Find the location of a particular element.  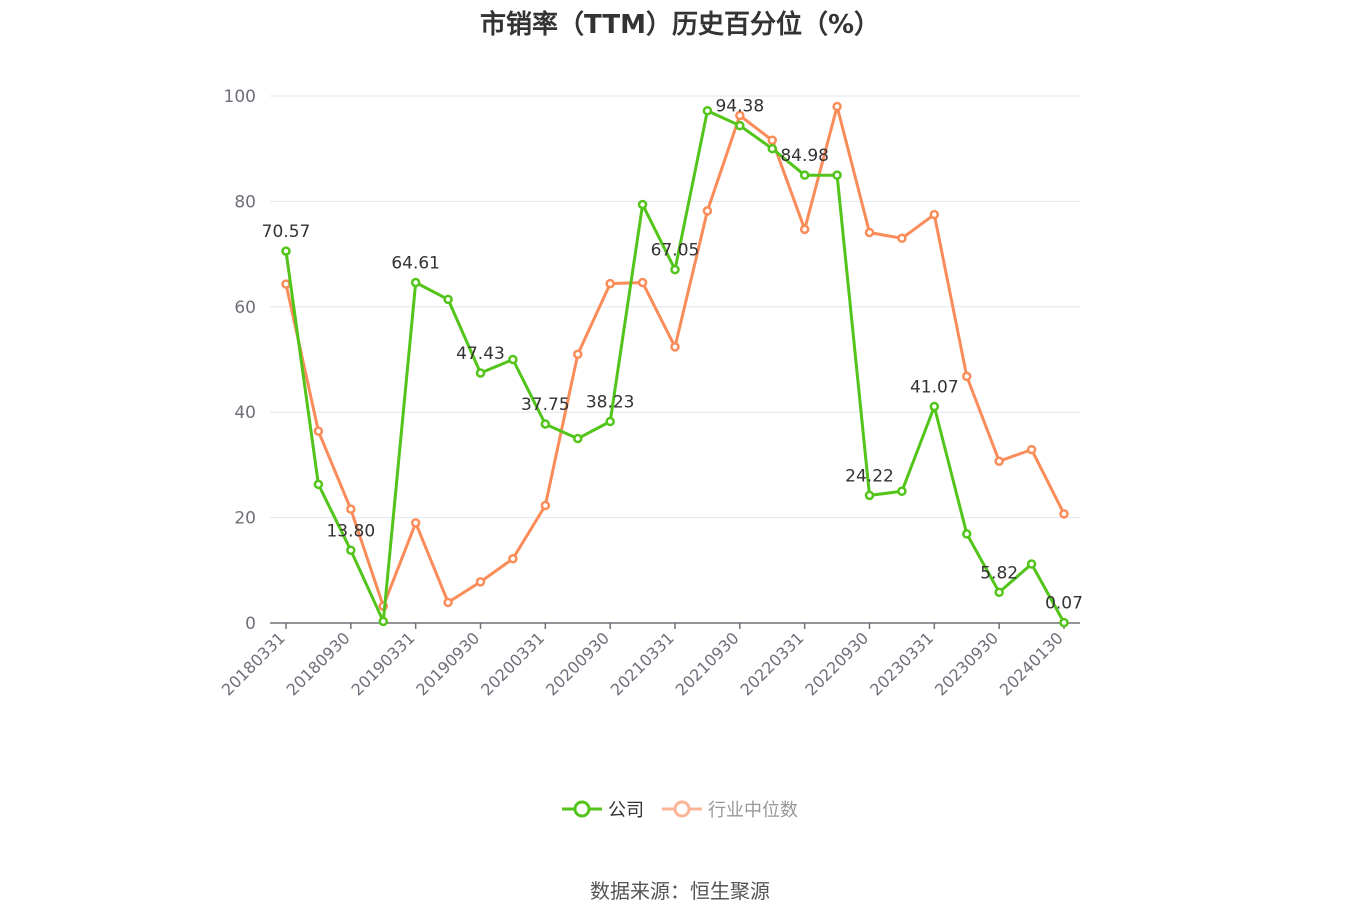

x-tick-label: 20220331 is located at coordinates (771, 663).